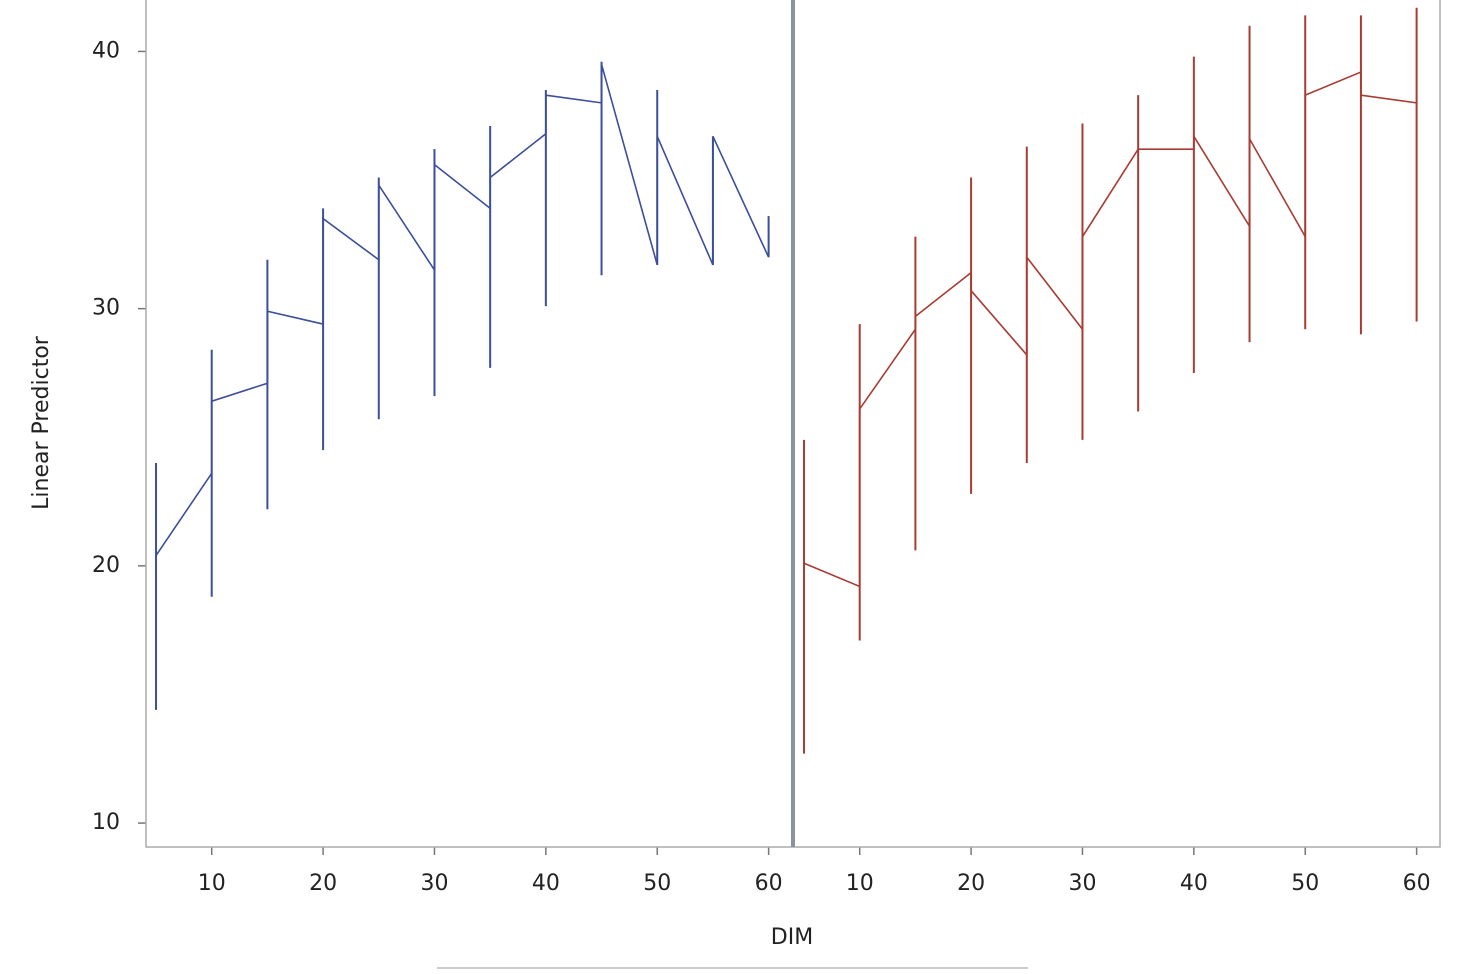  I want to click on y-tick-label: 20, so click(106, 565).